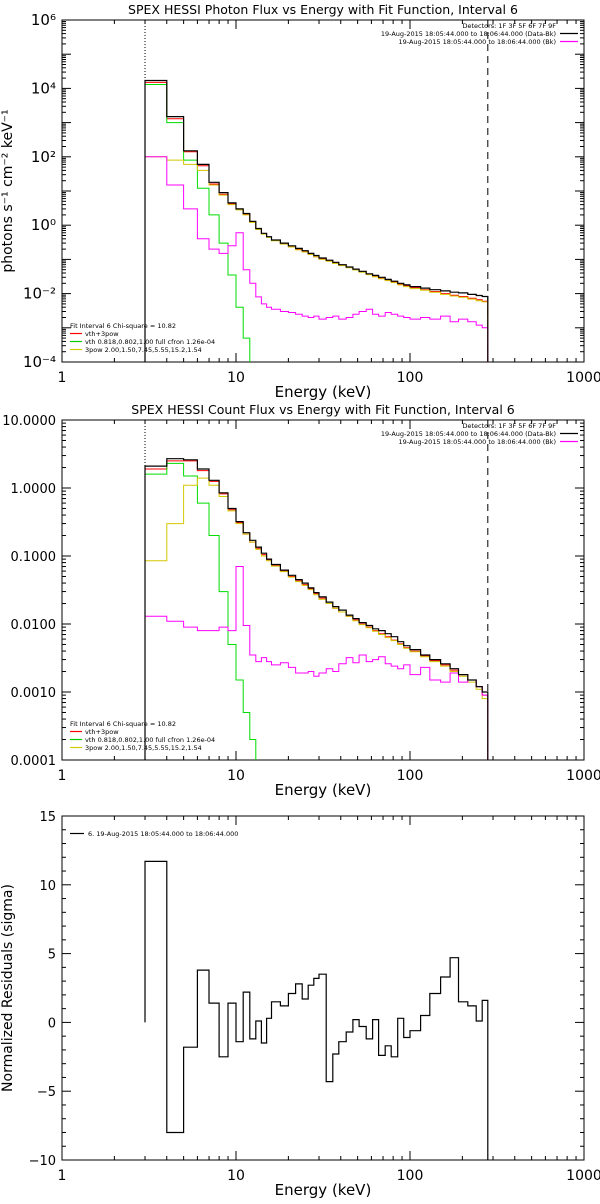 Image resolution: width=600 pixels, height=1204 pixels. What do you see at coordinates (34, 625) in the screenshot?
I see `y-tick-label: 0.0100` at bounding box center [34, 625].